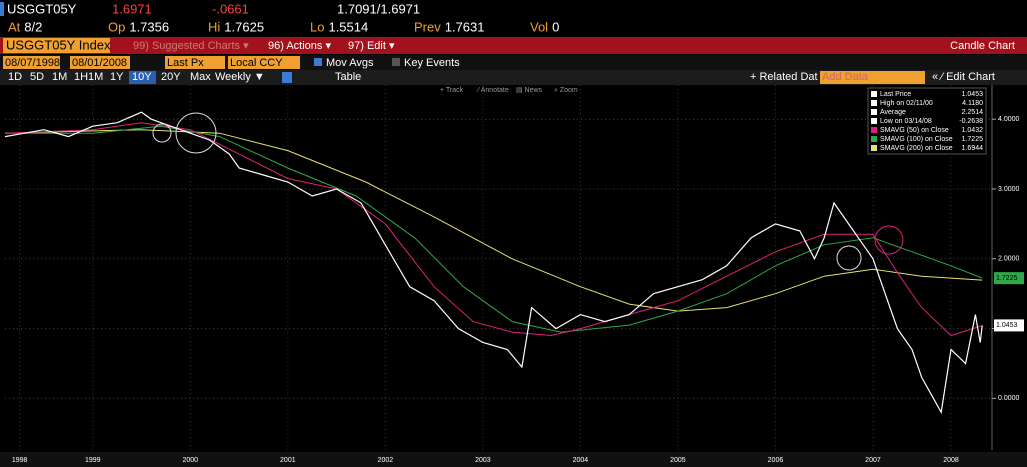  Describe the element at coordinates (244, 26) in the screenshot. I see `quote-value: 1.7625` at that location.